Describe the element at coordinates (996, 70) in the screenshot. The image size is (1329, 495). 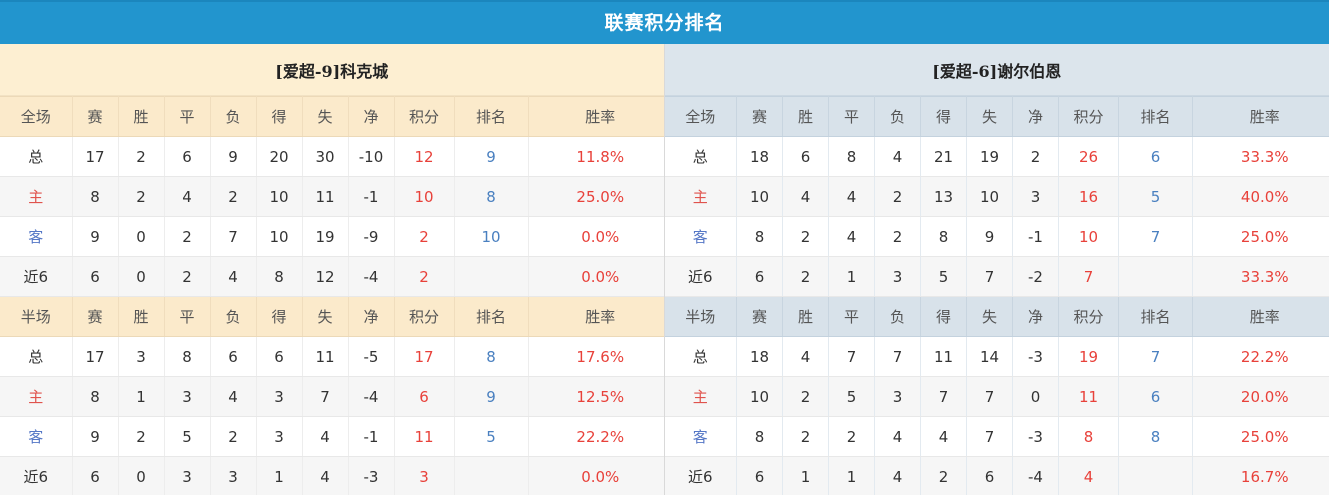
I see `team-name-band-right: [爱超-6]谢尔伯恩` at that location.